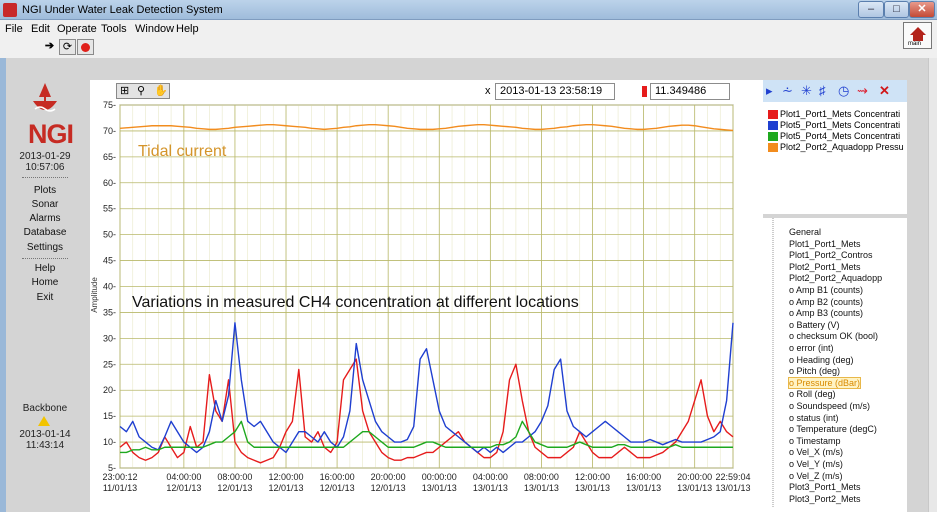 The image size is (937, 512). I want to click on tree-item: o checksum OK (bool), so click(834, 336).